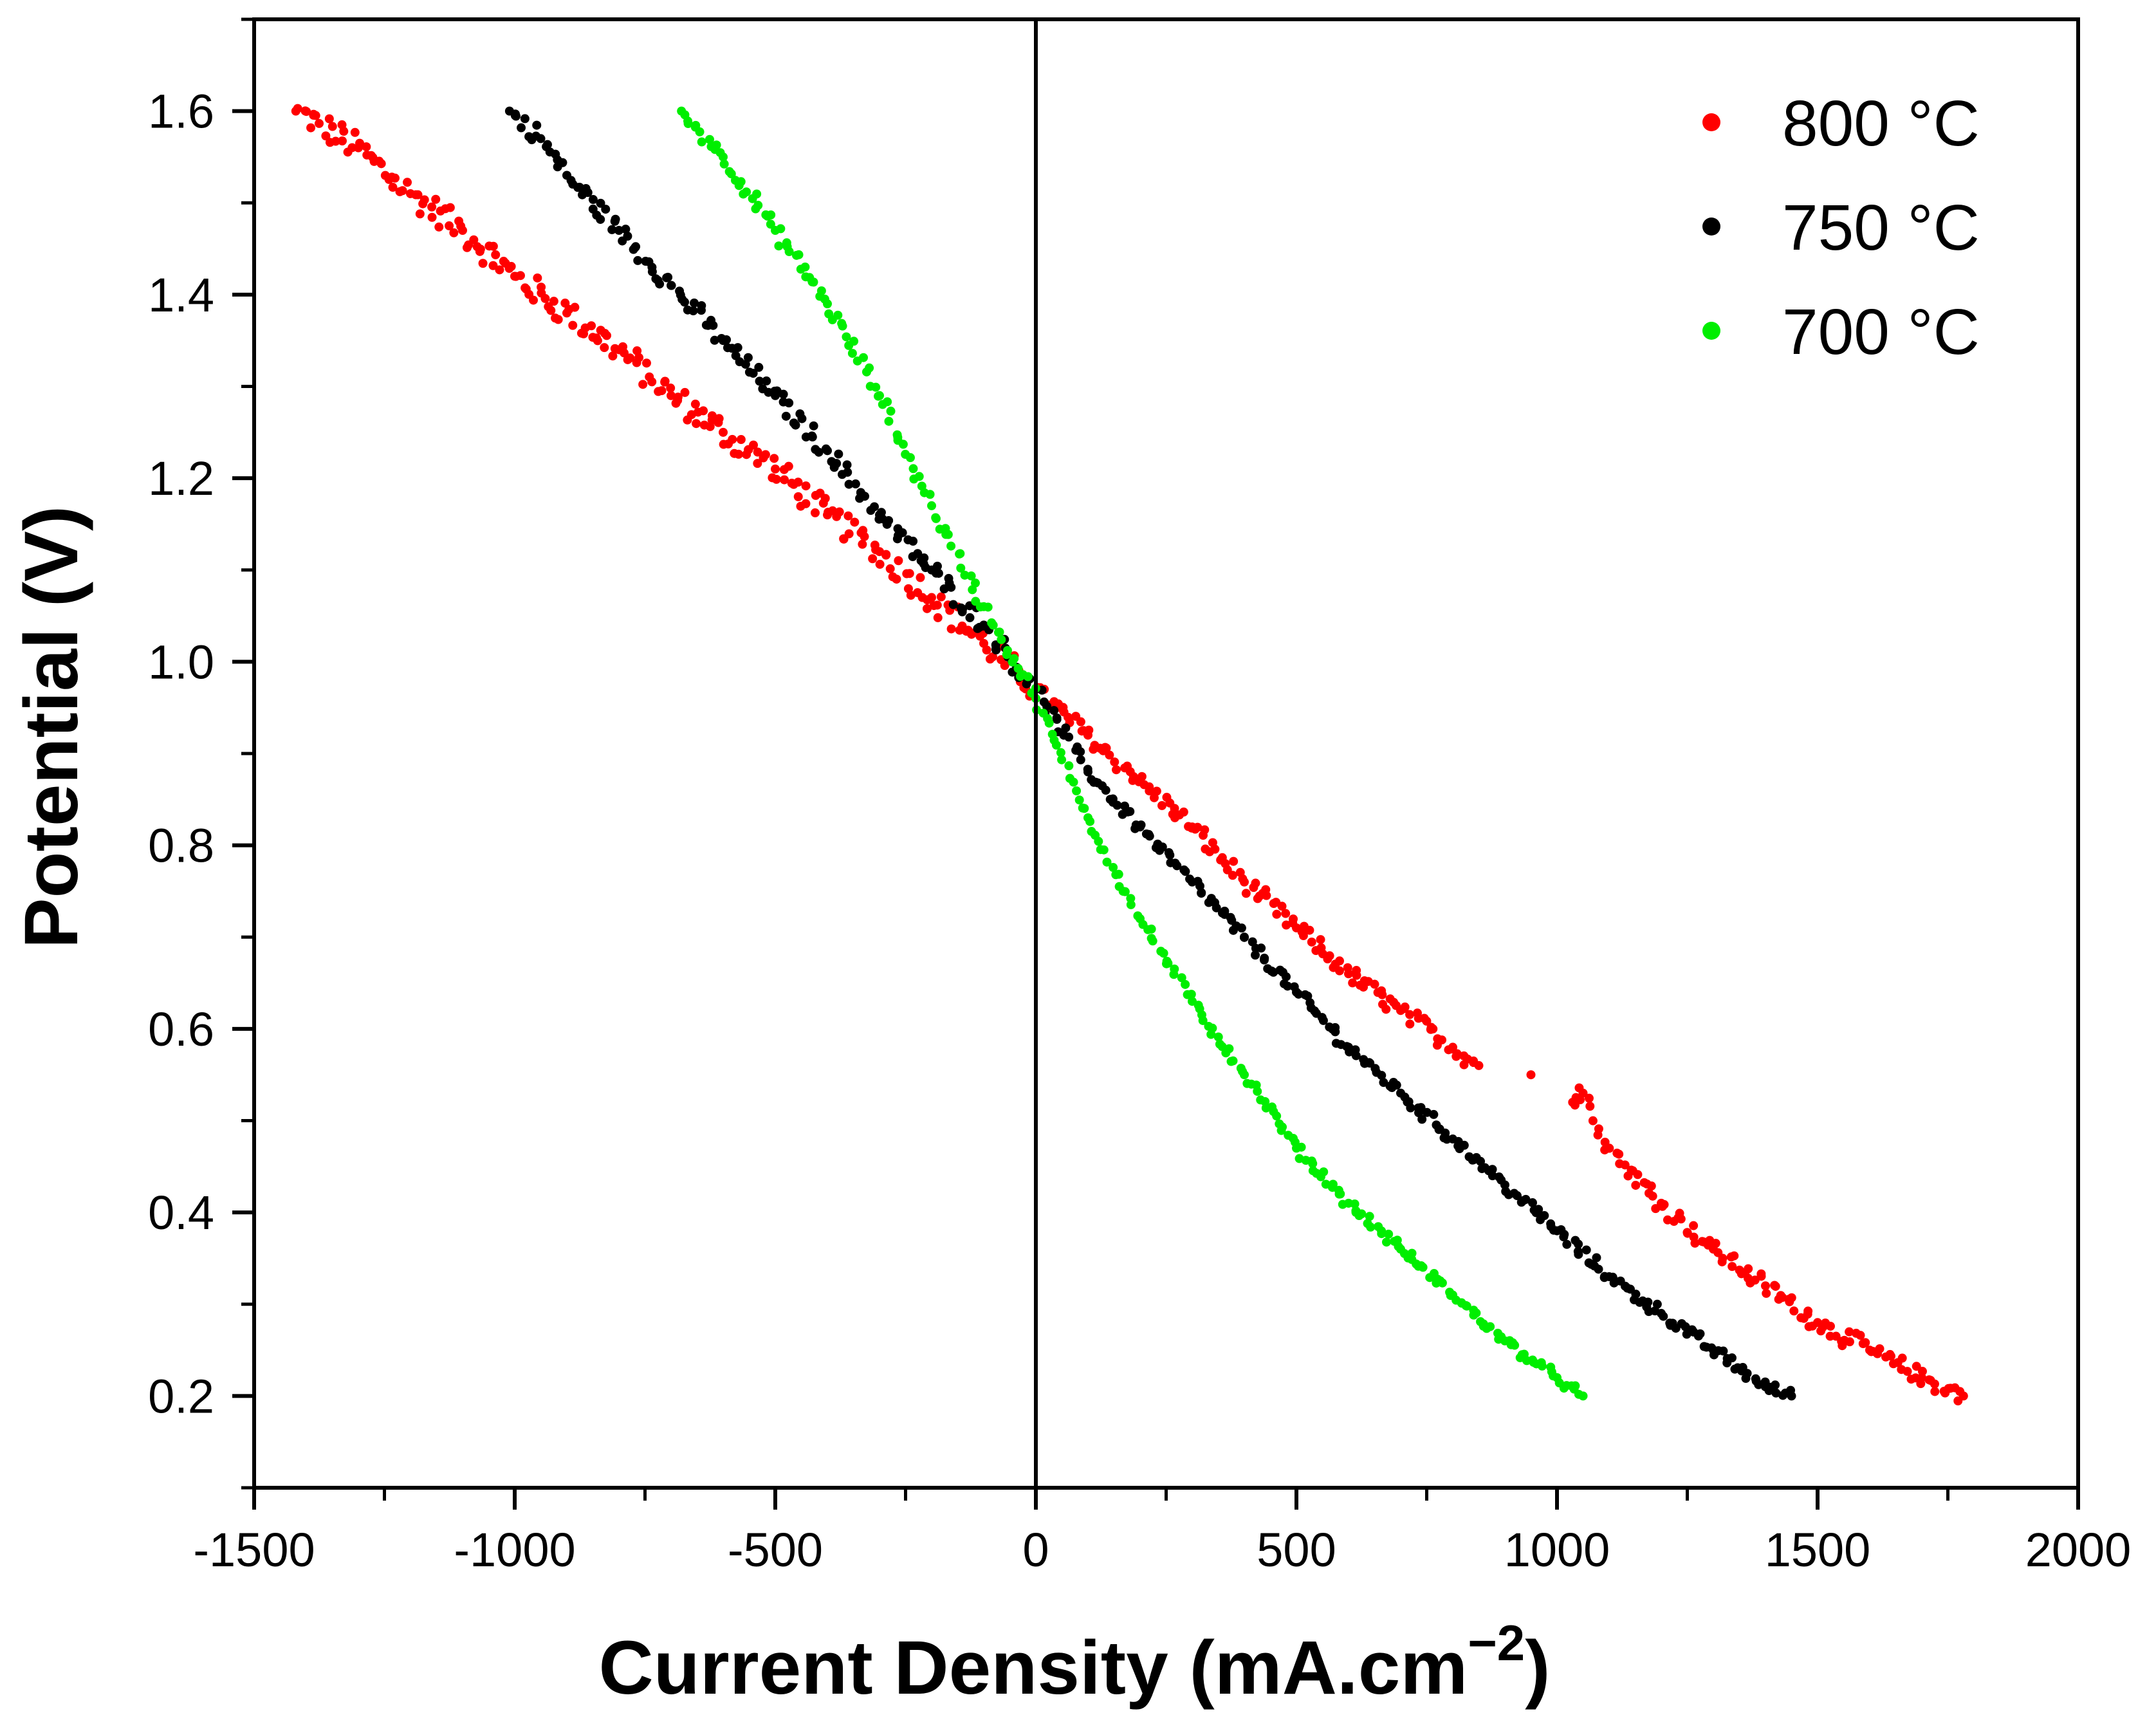 This screenshot has height=1731, width=2156. What do you see at coordinates (181, 1029) in the screenshot?
I see `y-tick-label: 0.6` at bounding box center [181, 1029].